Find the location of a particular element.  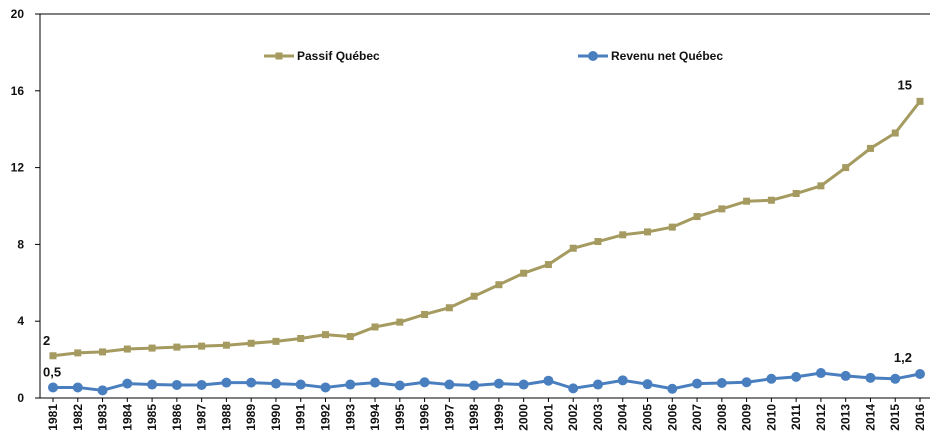

data-label: 15 is located at coordinates (905, 84).